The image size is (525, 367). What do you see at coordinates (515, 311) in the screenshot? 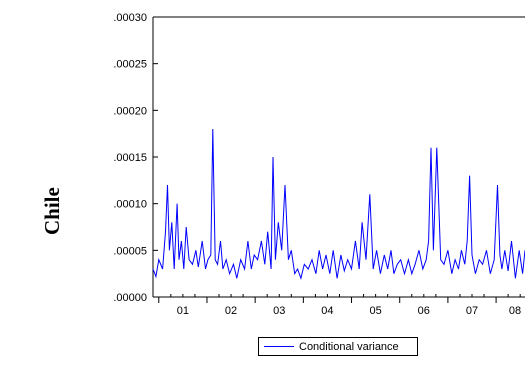
I see `x-tick-label: 08` at bounding box center [515, 311].